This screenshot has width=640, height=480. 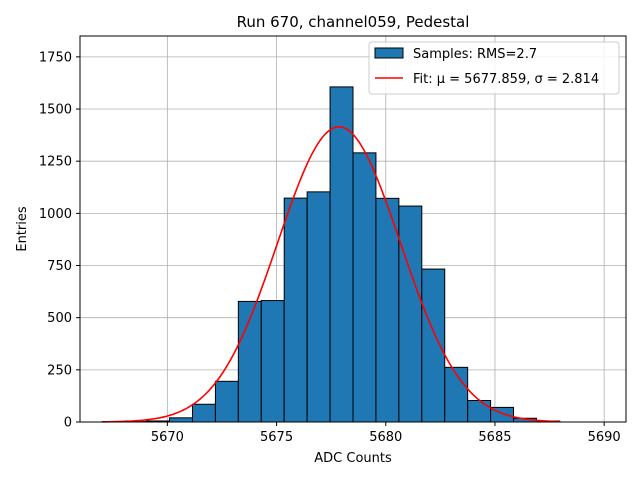 I want to click on legend-histogram-label: Samples: RMS=2.7, so click(x=475, y=54).